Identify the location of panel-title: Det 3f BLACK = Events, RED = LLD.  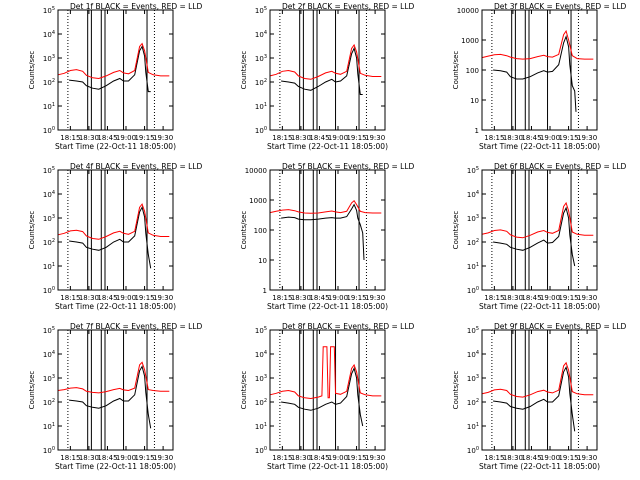
(560, 6).